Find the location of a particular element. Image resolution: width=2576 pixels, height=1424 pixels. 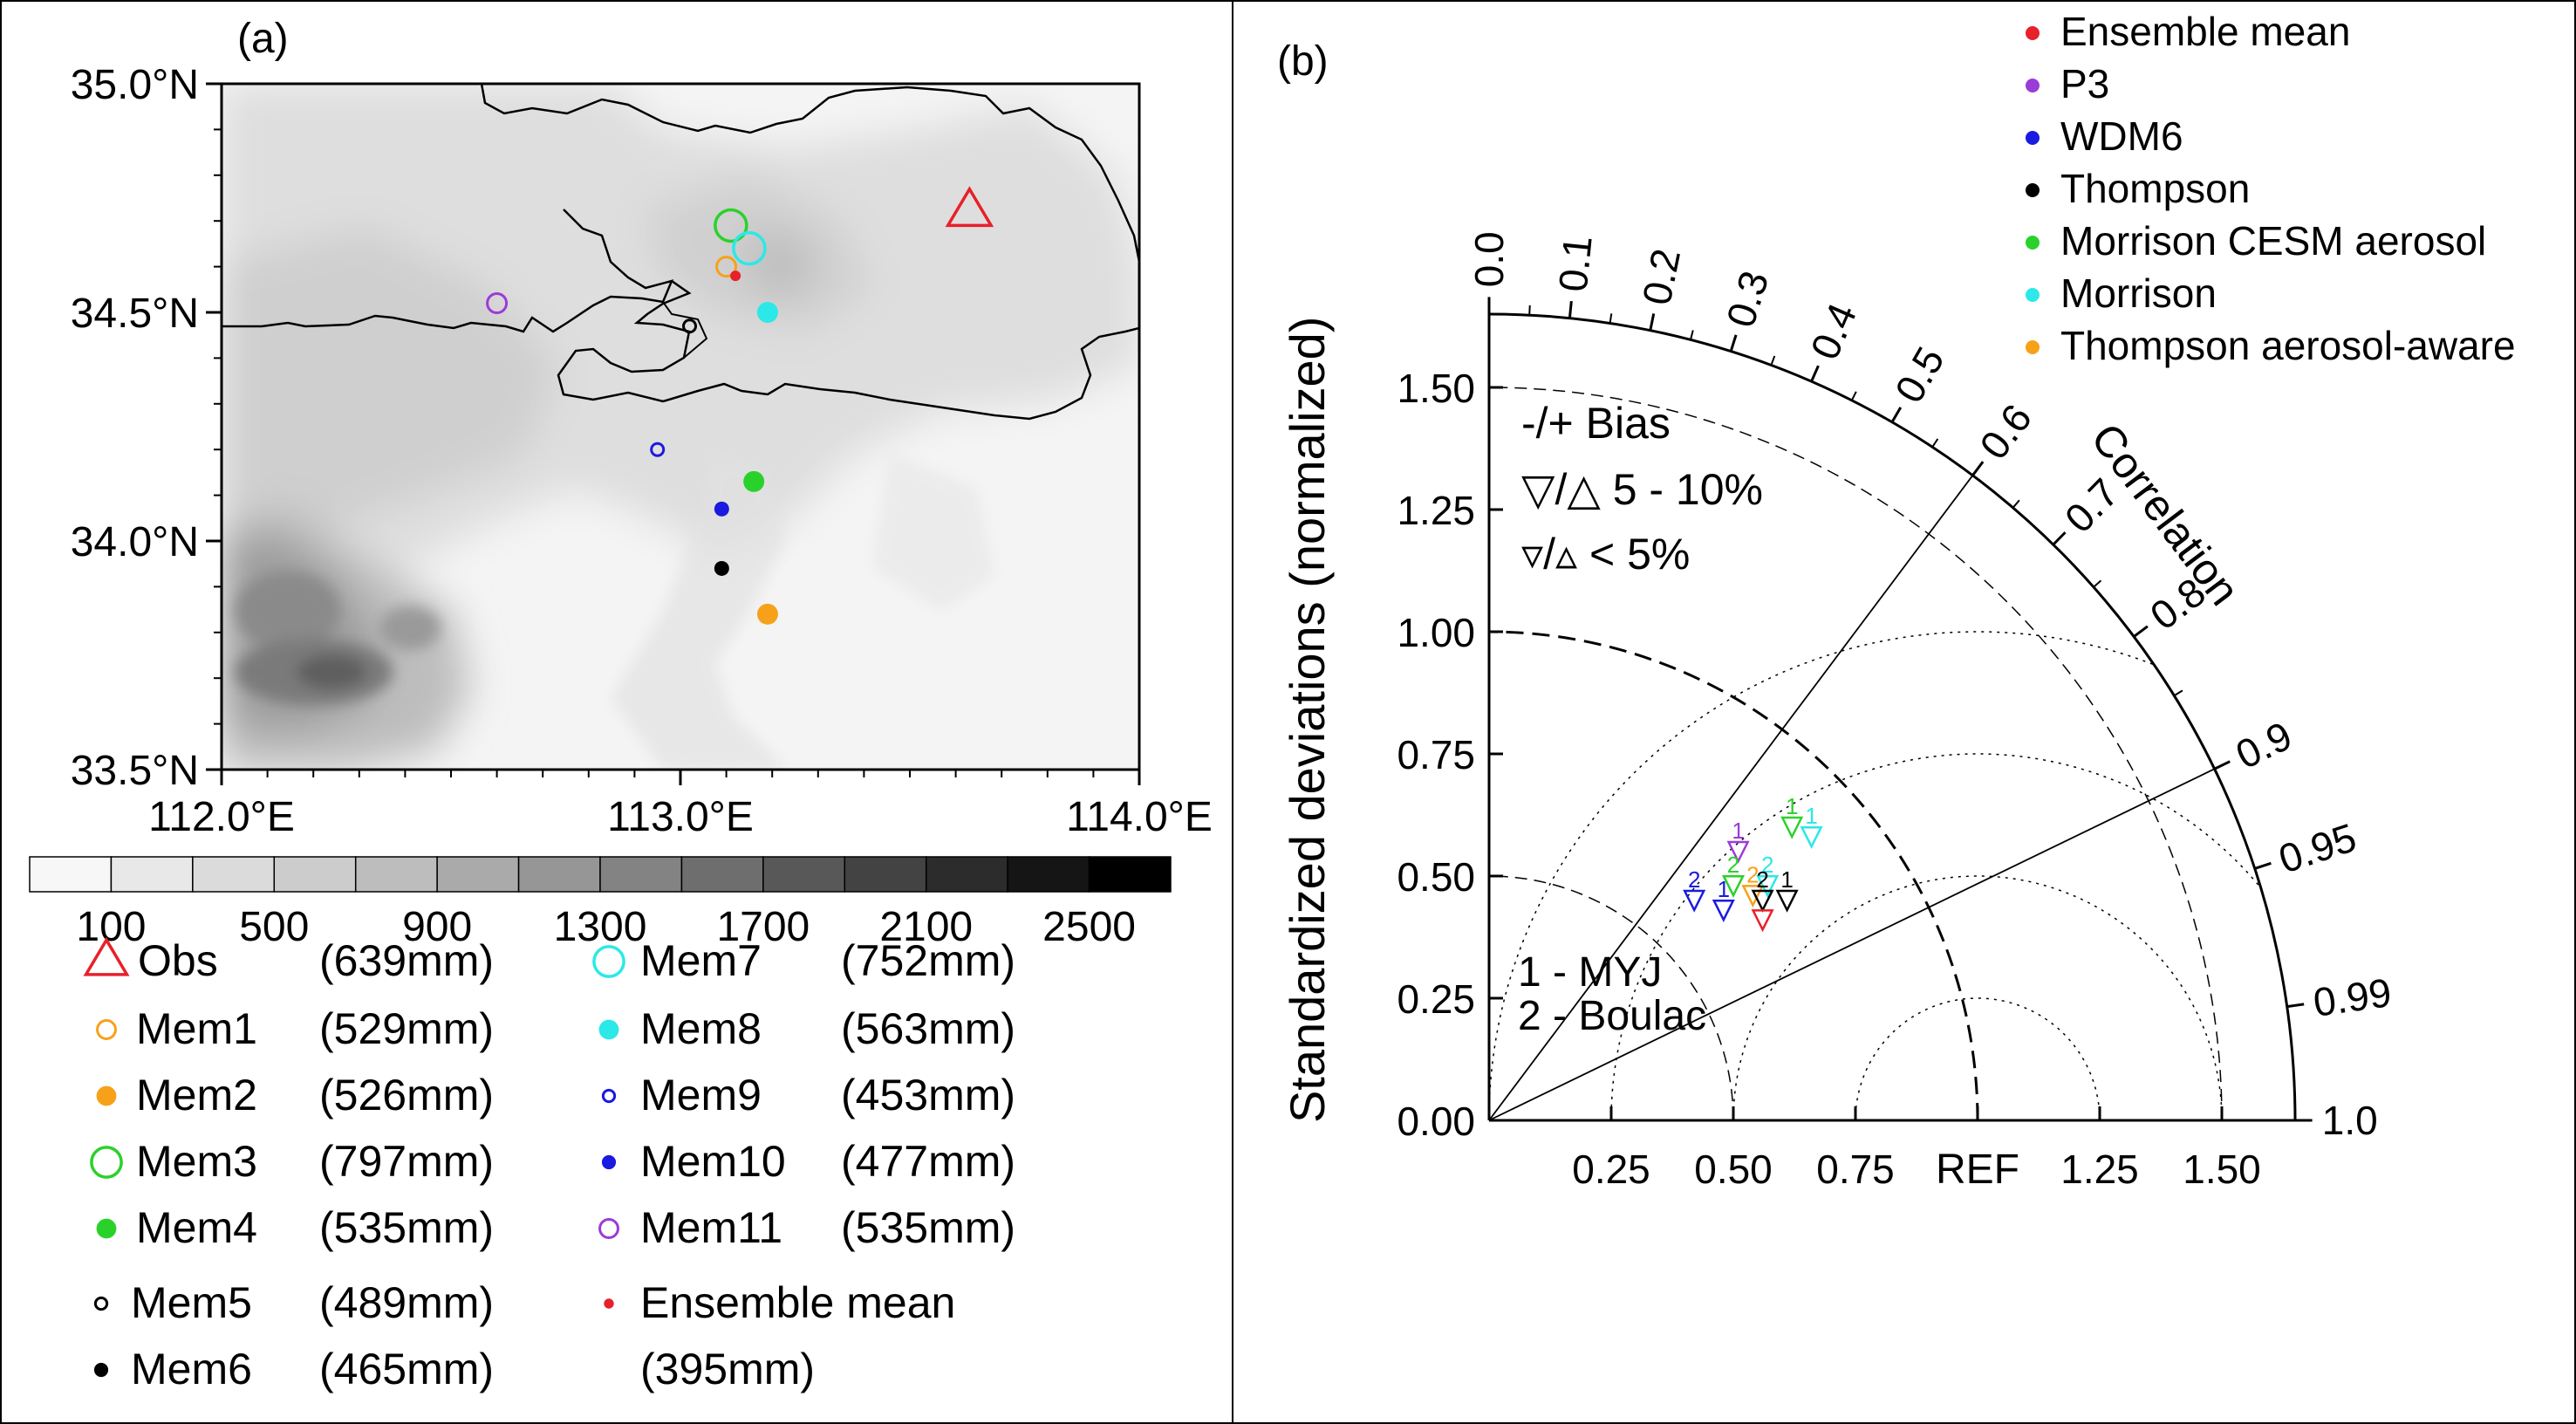

legend-symbol-mem4 is located at coordinates (106, 1228).